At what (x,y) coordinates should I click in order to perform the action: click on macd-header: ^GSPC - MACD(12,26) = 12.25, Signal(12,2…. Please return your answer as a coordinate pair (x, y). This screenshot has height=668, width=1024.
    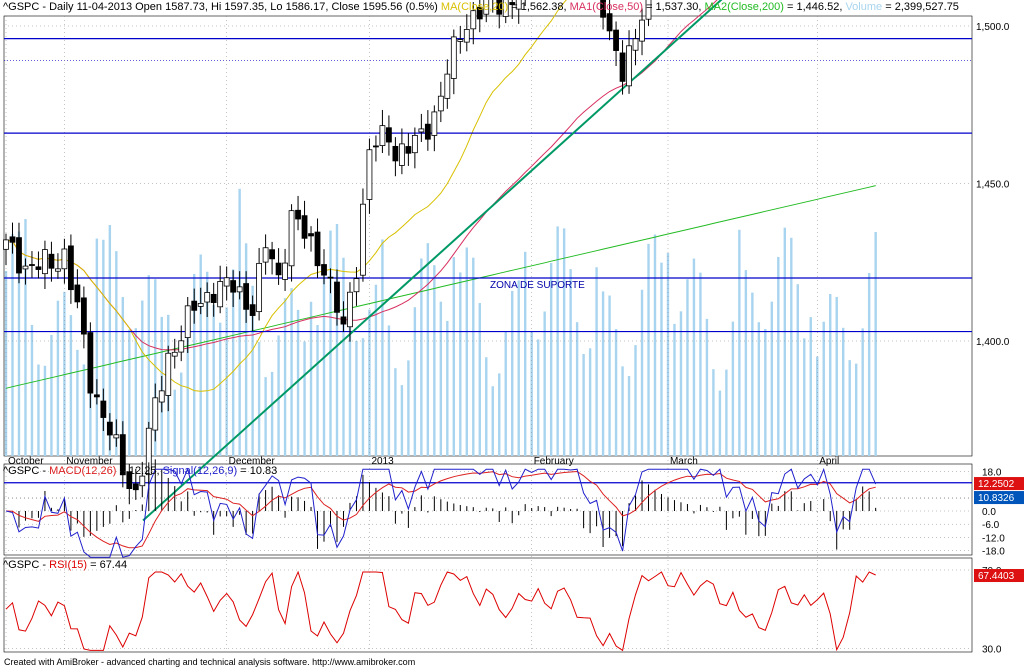
    Looking at the image, I should click on (140, 471).